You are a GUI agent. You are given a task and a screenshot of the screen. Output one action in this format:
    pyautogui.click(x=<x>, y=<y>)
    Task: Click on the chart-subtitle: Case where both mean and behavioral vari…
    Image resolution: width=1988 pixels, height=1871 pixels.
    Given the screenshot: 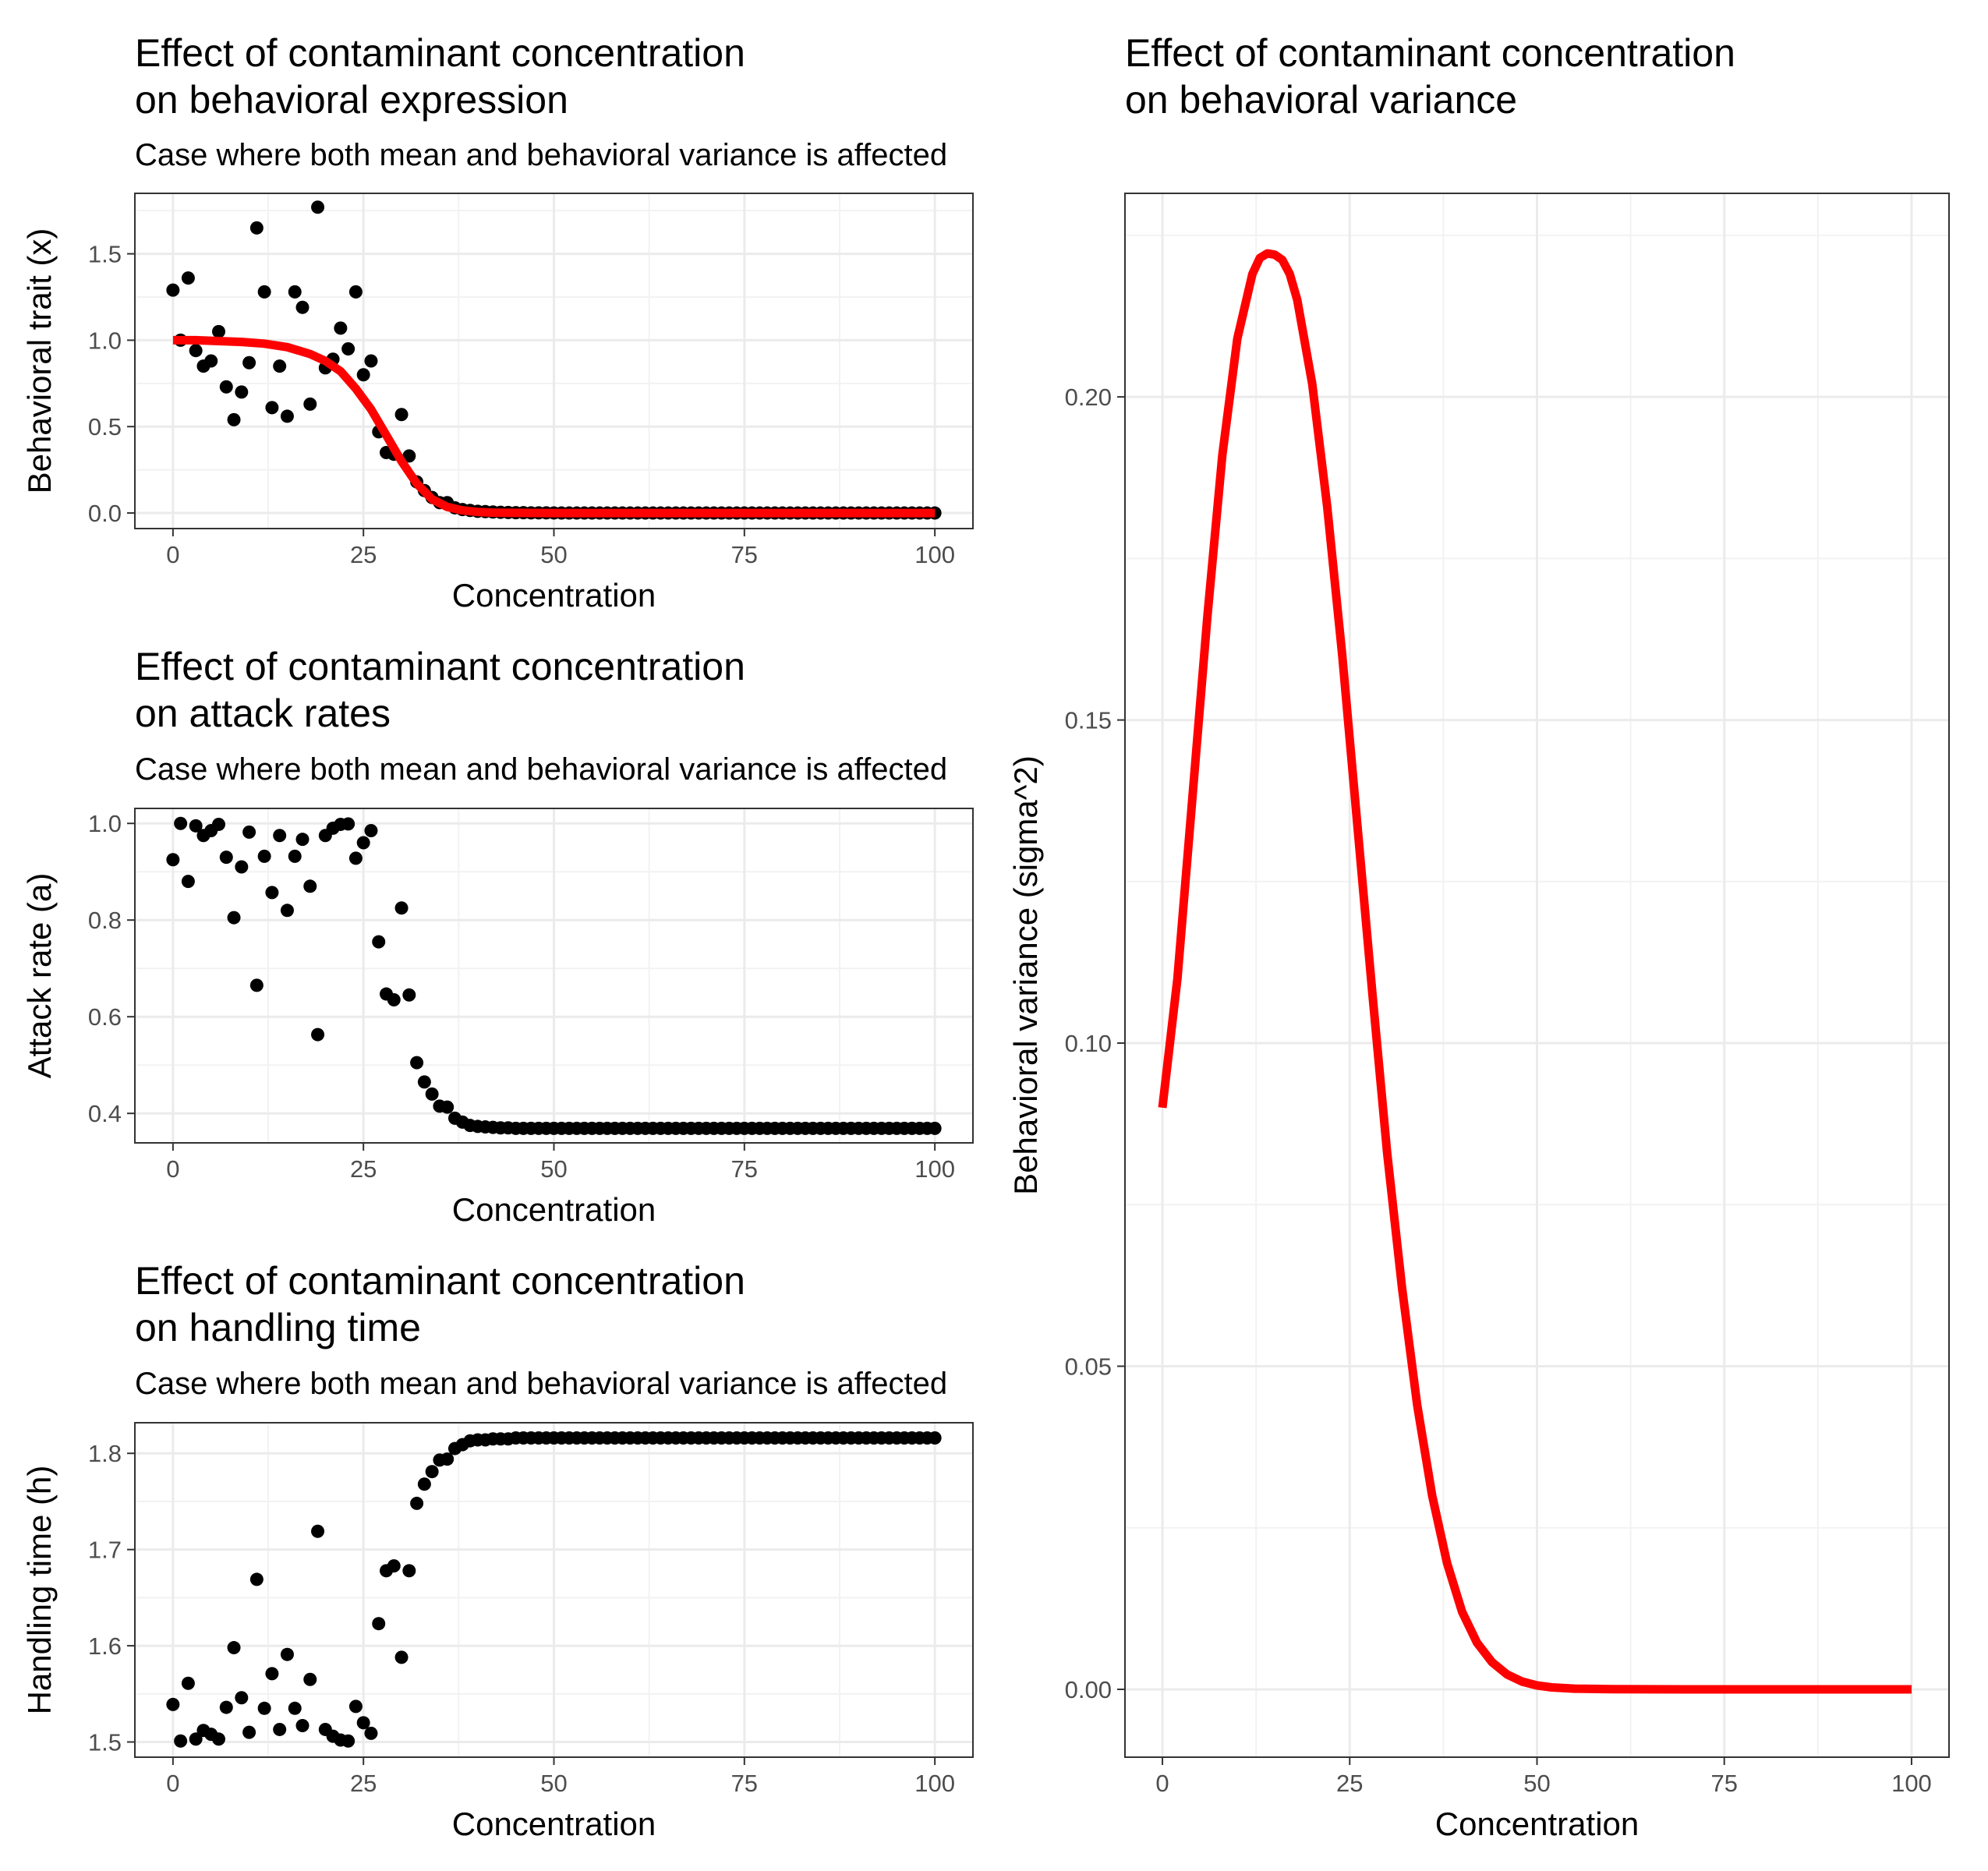 What is the action you would take?
    pyautogui.click(x=541, y=155)
    